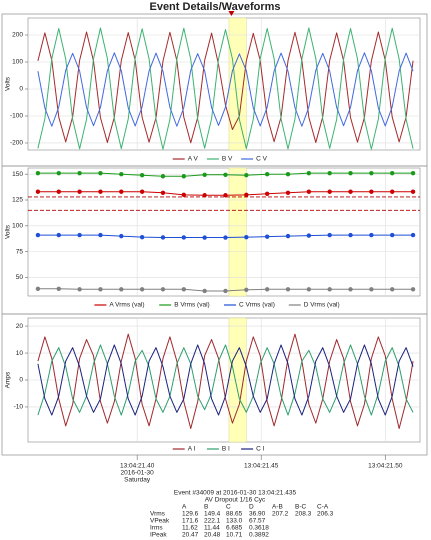  I want to click on event-subtitle: AV Dropout 1/16 Cyc, so click(235, 500).